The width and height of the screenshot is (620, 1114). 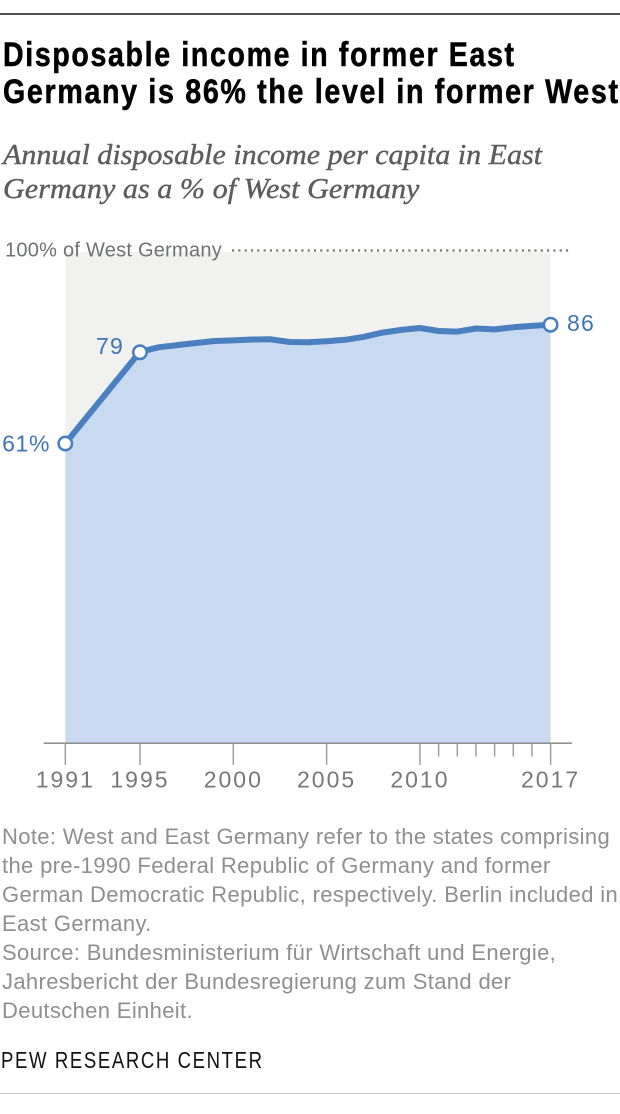 What do you see at coordinates (550, 780) in the screenshot?
I see `svg-text: 2017` at bounding box center [550, 780].